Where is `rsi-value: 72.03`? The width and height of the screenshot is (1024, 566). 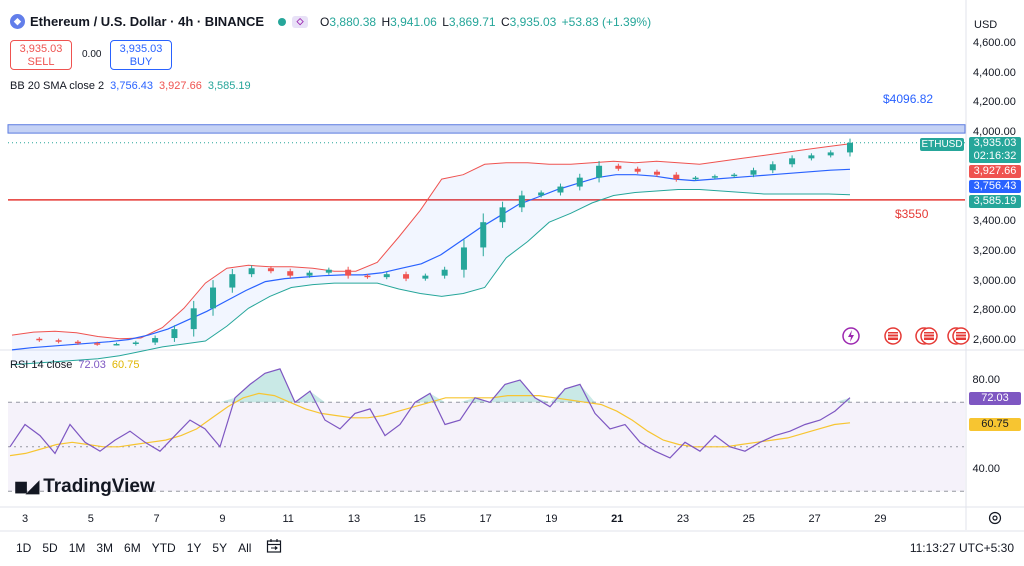 rsi-value: 72.03 is located at coordinates (92, 365).